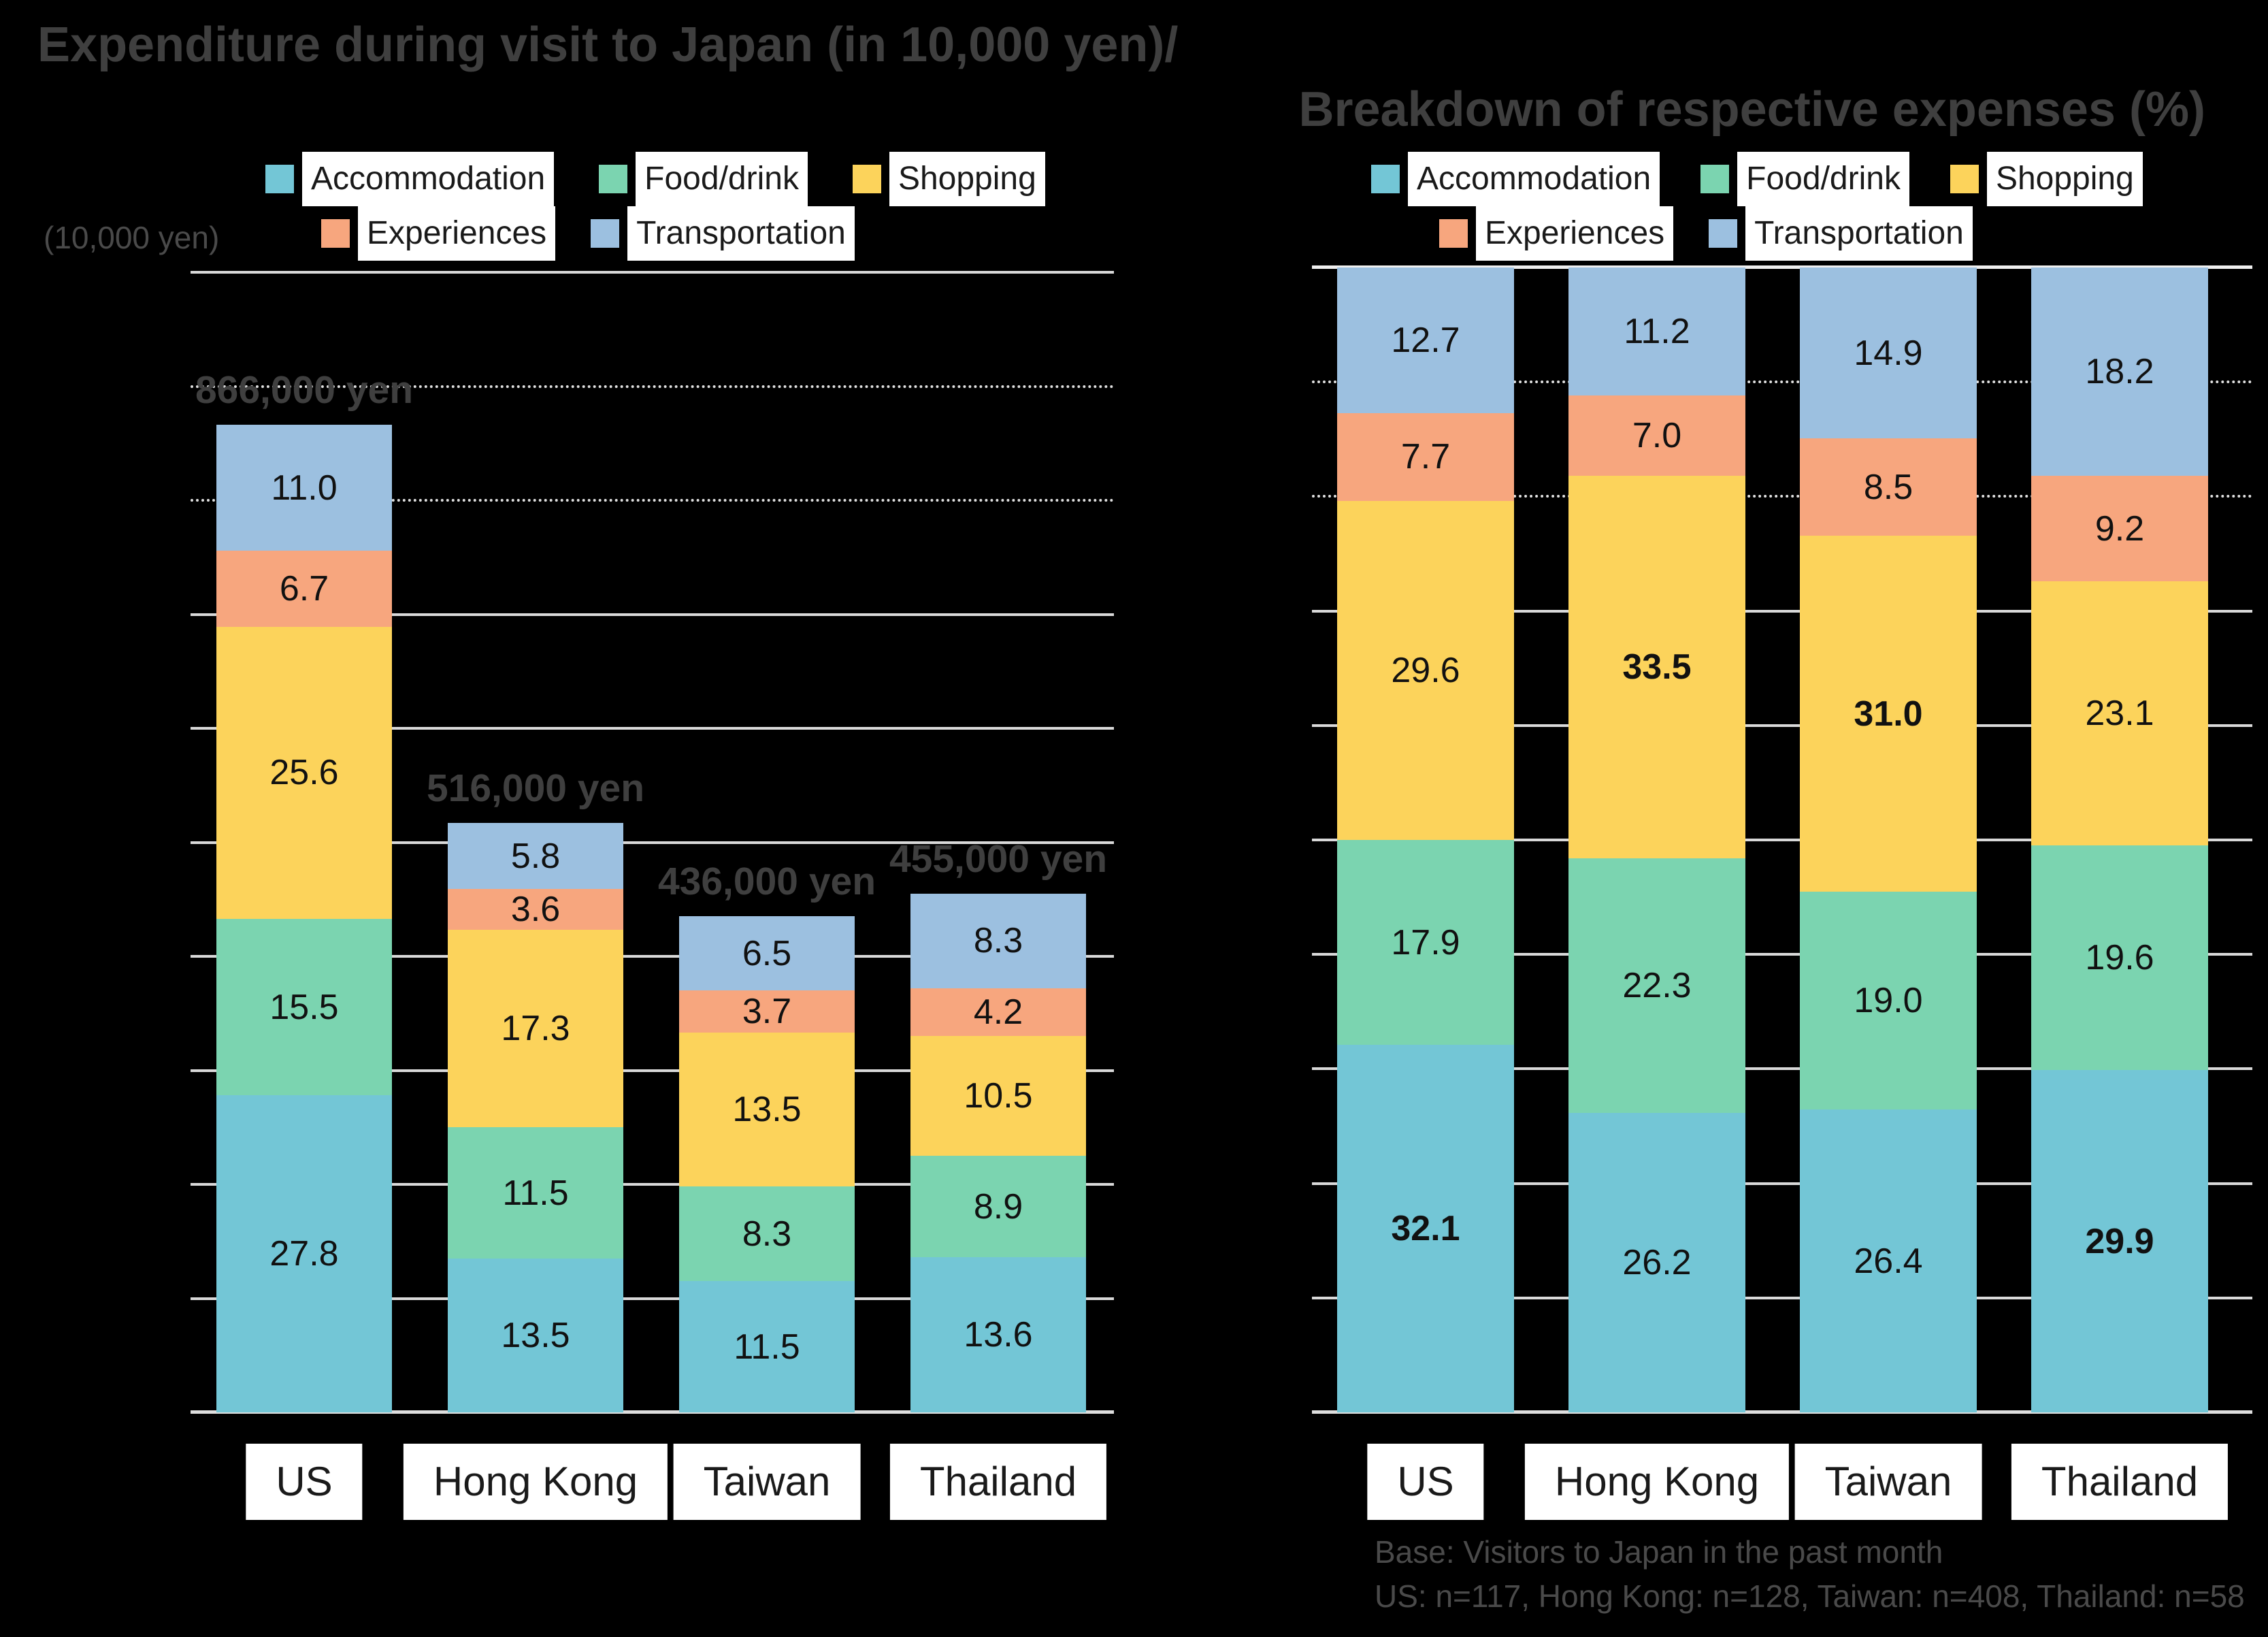 This screenshot has height=1637, width=2268. Describe the element at coordinates (1706, 233) in the screenshot. I see `legend-row-2: Experiences Transportation` at that location.